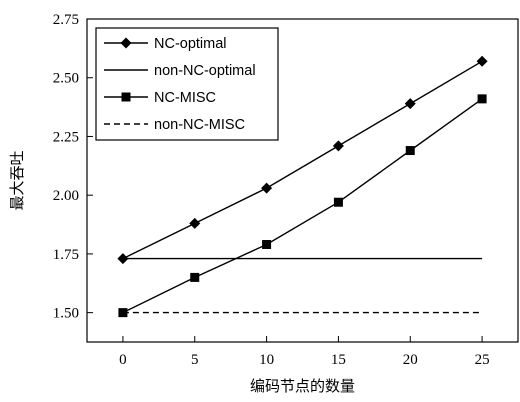 The width and height of the screenshot is (520, 402). What do you see at coordinates (17, 180) in the screenshot?
I see `y-axis-label: 最大吞吐` at bounding box center [17, 180].